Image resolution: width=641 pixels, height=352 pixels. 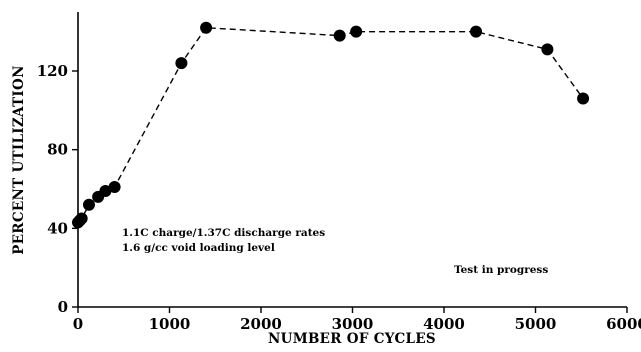 I want to click on y-tick-label: 120, so click(x=52, y=71).